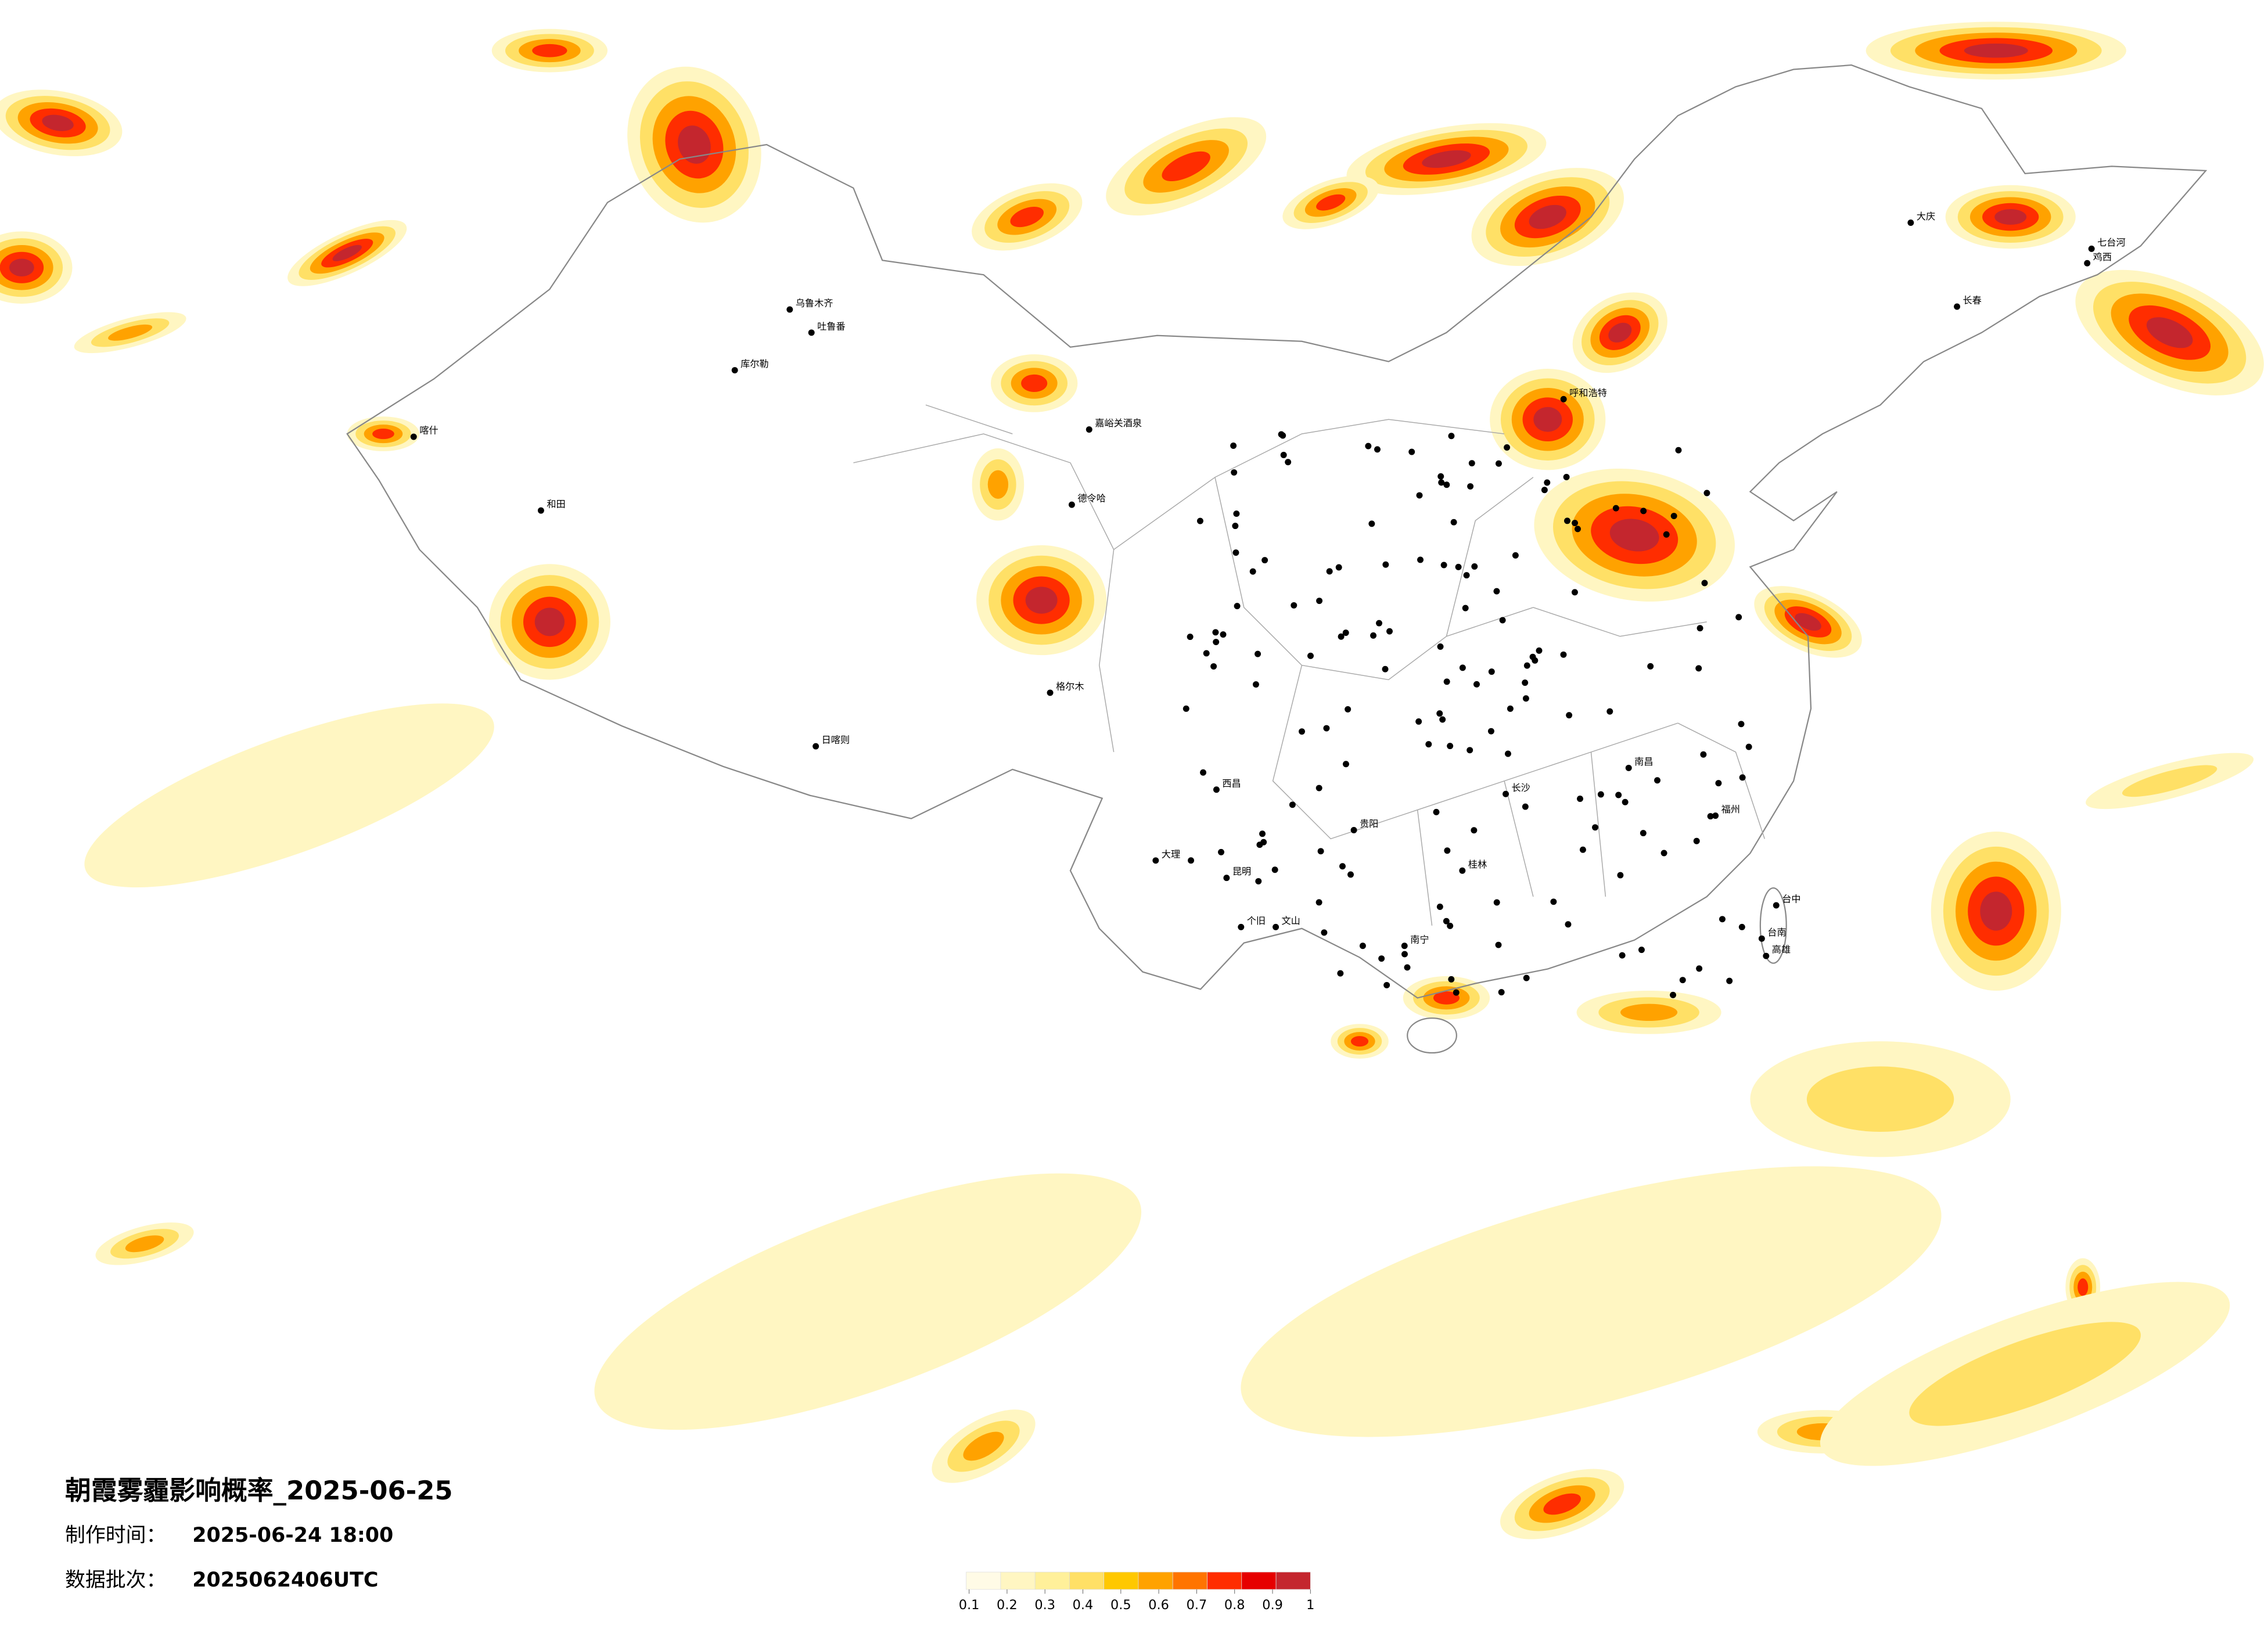  What do you see at coordinates (1773, 925) in the screenshot?
I see `taiwan-outline` at bounding box center [1773, 925].